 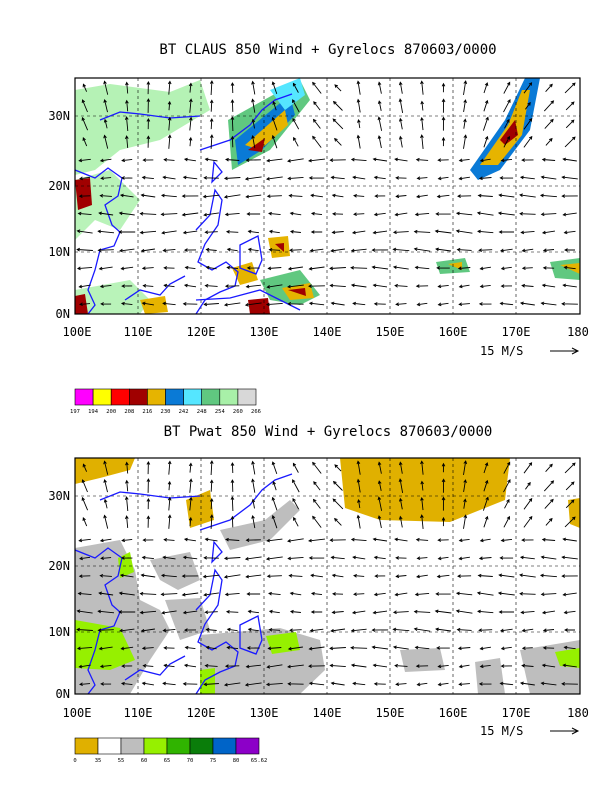 What do you see at coordinates (86, 746) in the screenshot?
I see `colorbar-swatch` at bounding box center [86, 746].